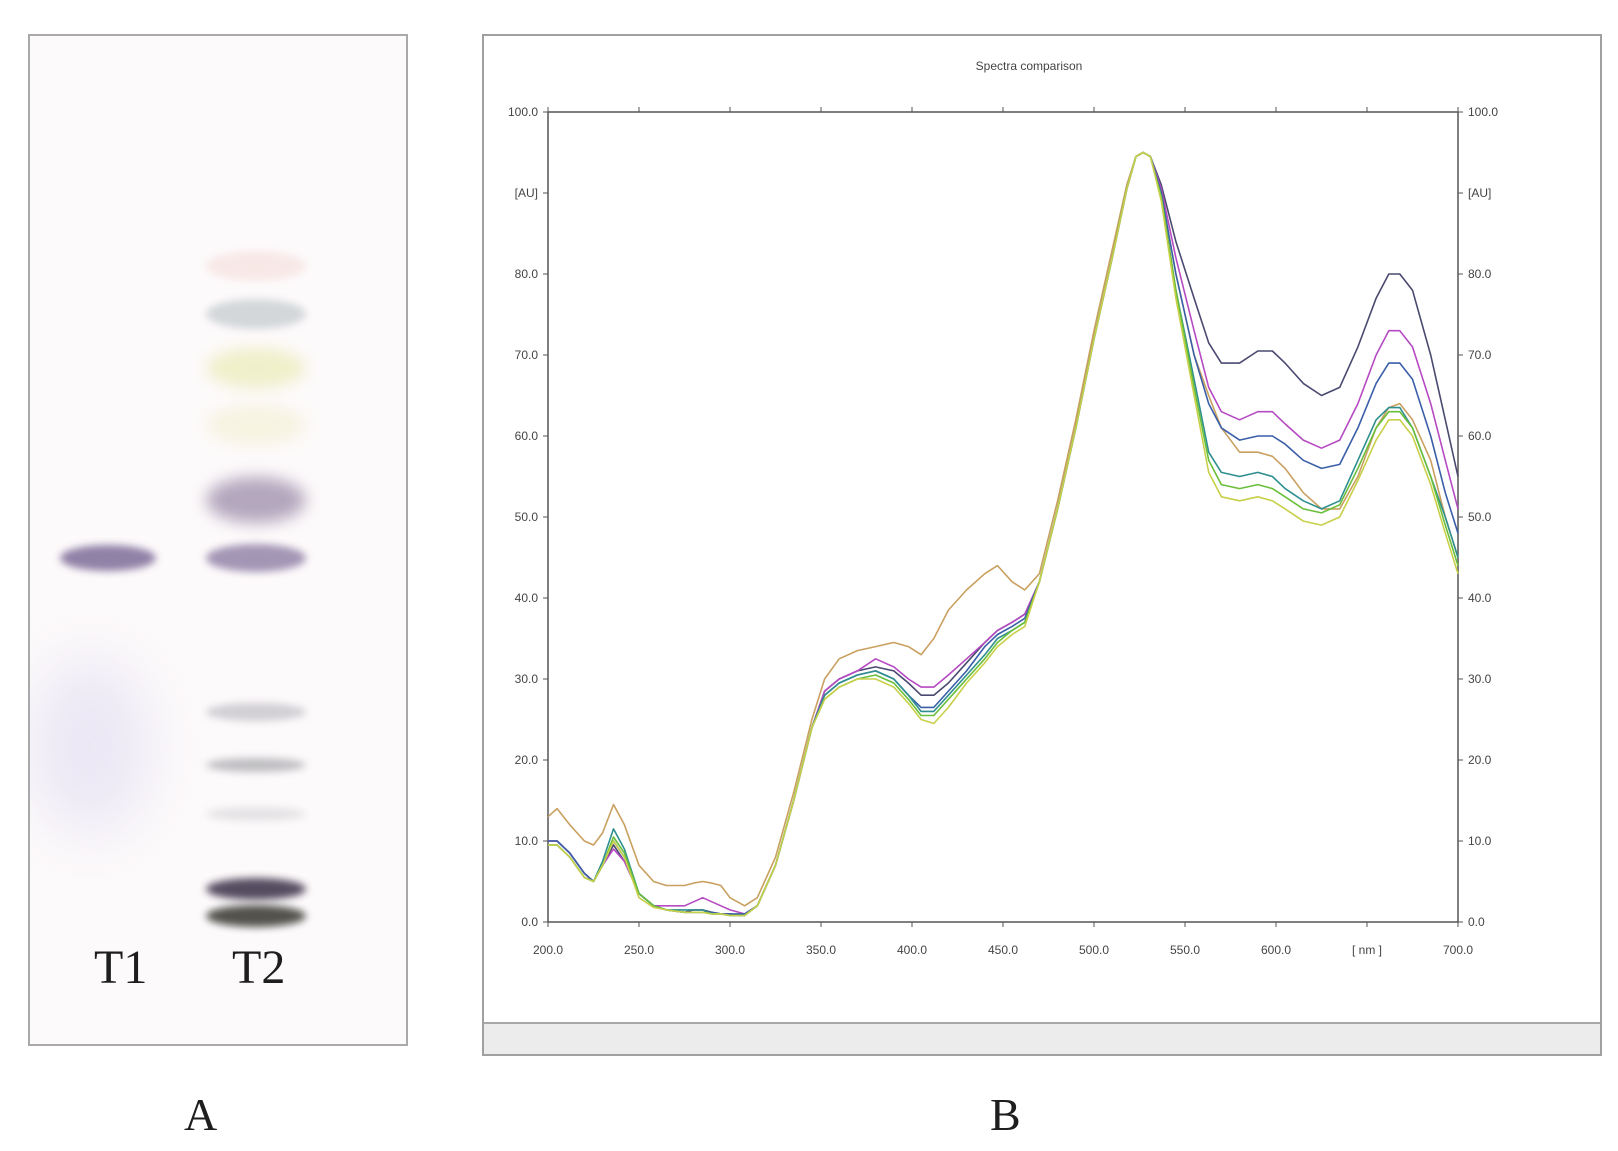 The height and width of the screenshot is (1151, 1618). Describe the element at coordinates (1094, 950) in the screenshot. I see `x-tick-label: 500.0` at that location.